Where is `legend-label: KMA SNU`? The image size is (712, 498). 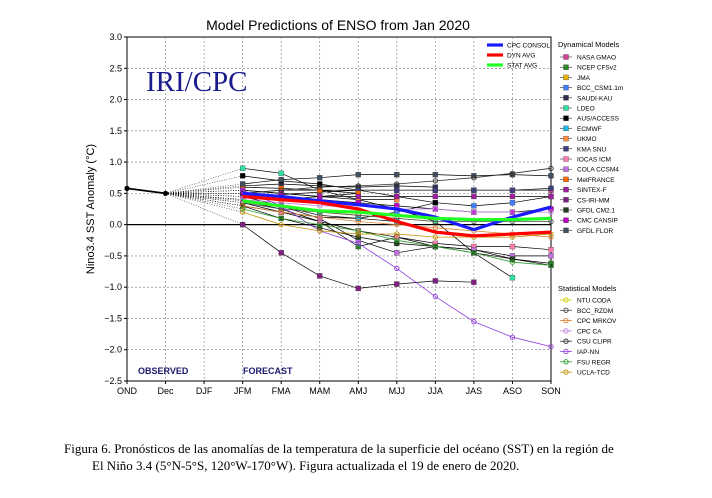
legend-label: KMA SNU is located at coordinates (592, 149).